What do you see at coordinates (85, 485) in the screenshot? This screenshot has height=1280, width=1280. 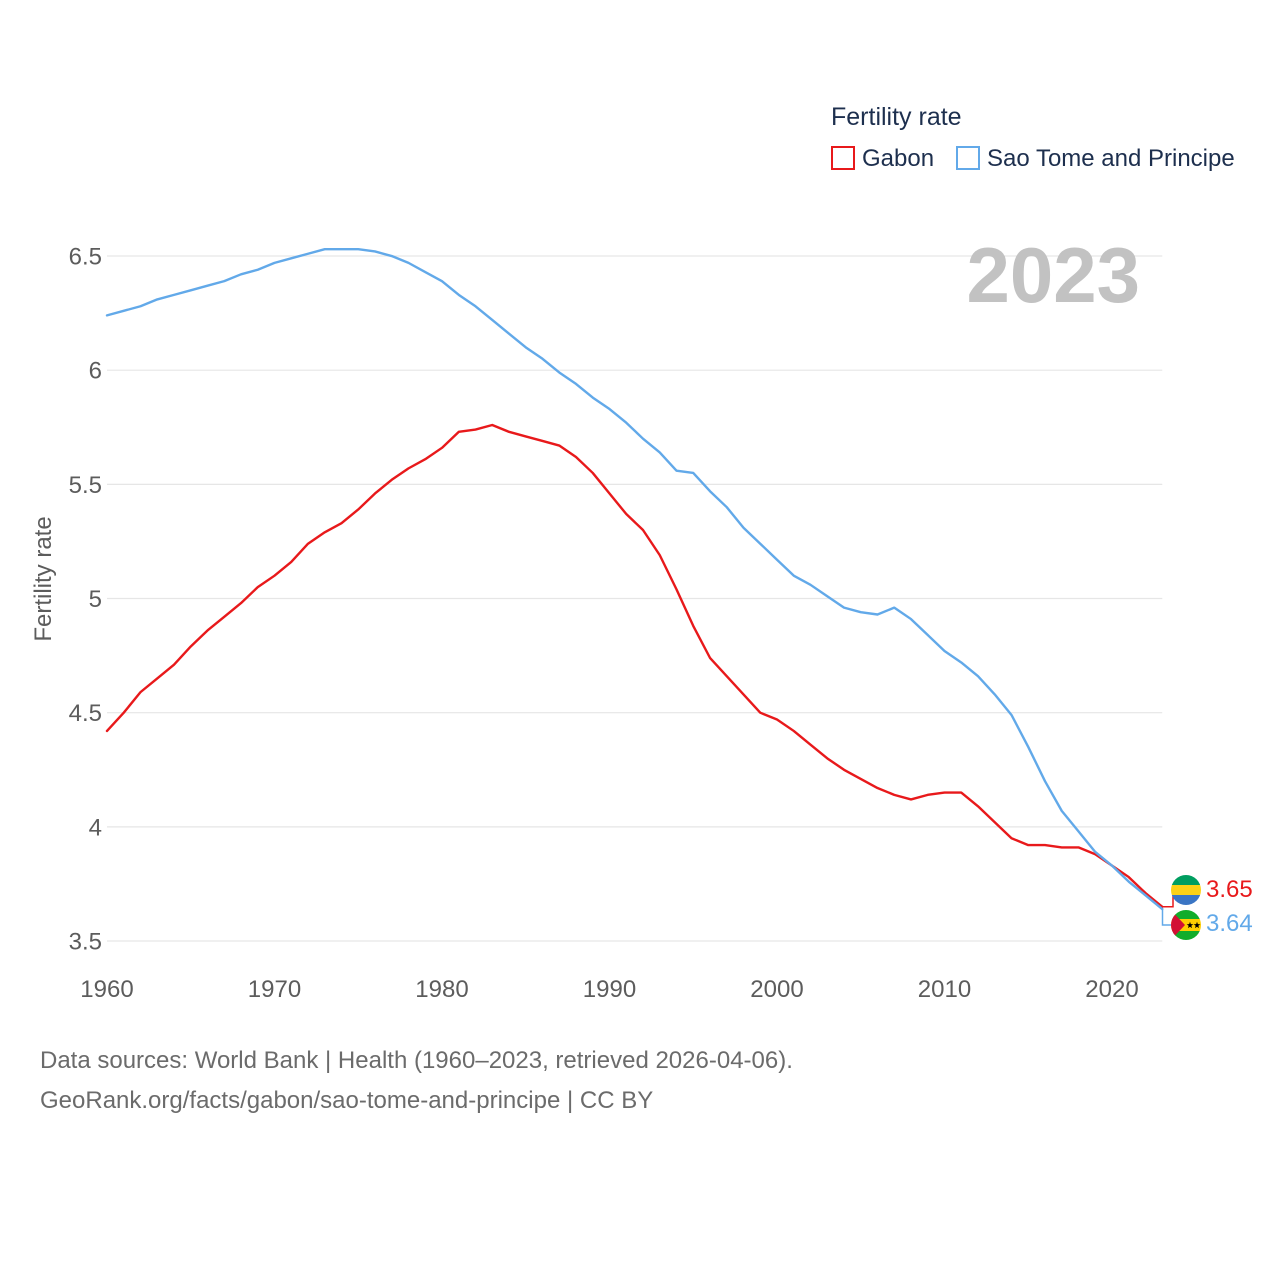 I see `y-tick-label: 5.5` at bounding box center [85, 485].